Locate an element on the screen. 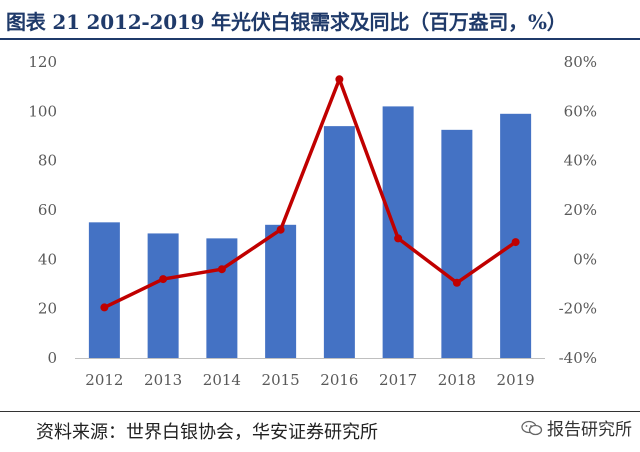 The image size is (640, 452). watermark: 报告研究所 is located at coordinates (576, 427).